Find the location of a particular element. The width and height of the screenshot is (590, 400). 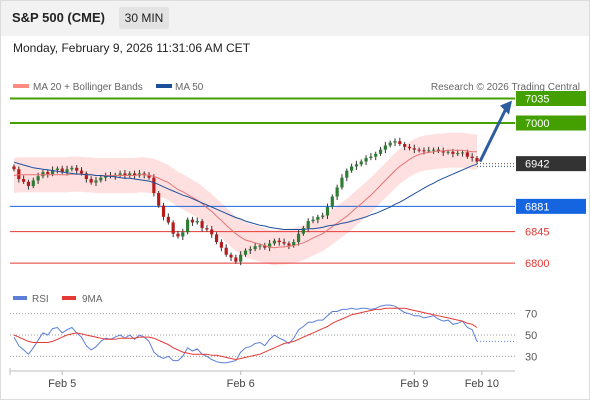

datetime-label: Monday, February 9, 2026 11:31:06 AM CET is located at coordinates (132, 48).